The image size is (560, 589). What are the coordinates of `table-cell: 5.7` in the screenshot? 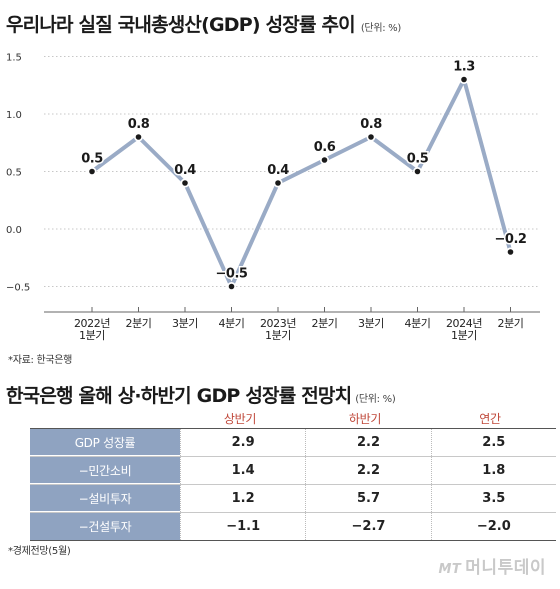 It's located at (367, 498).